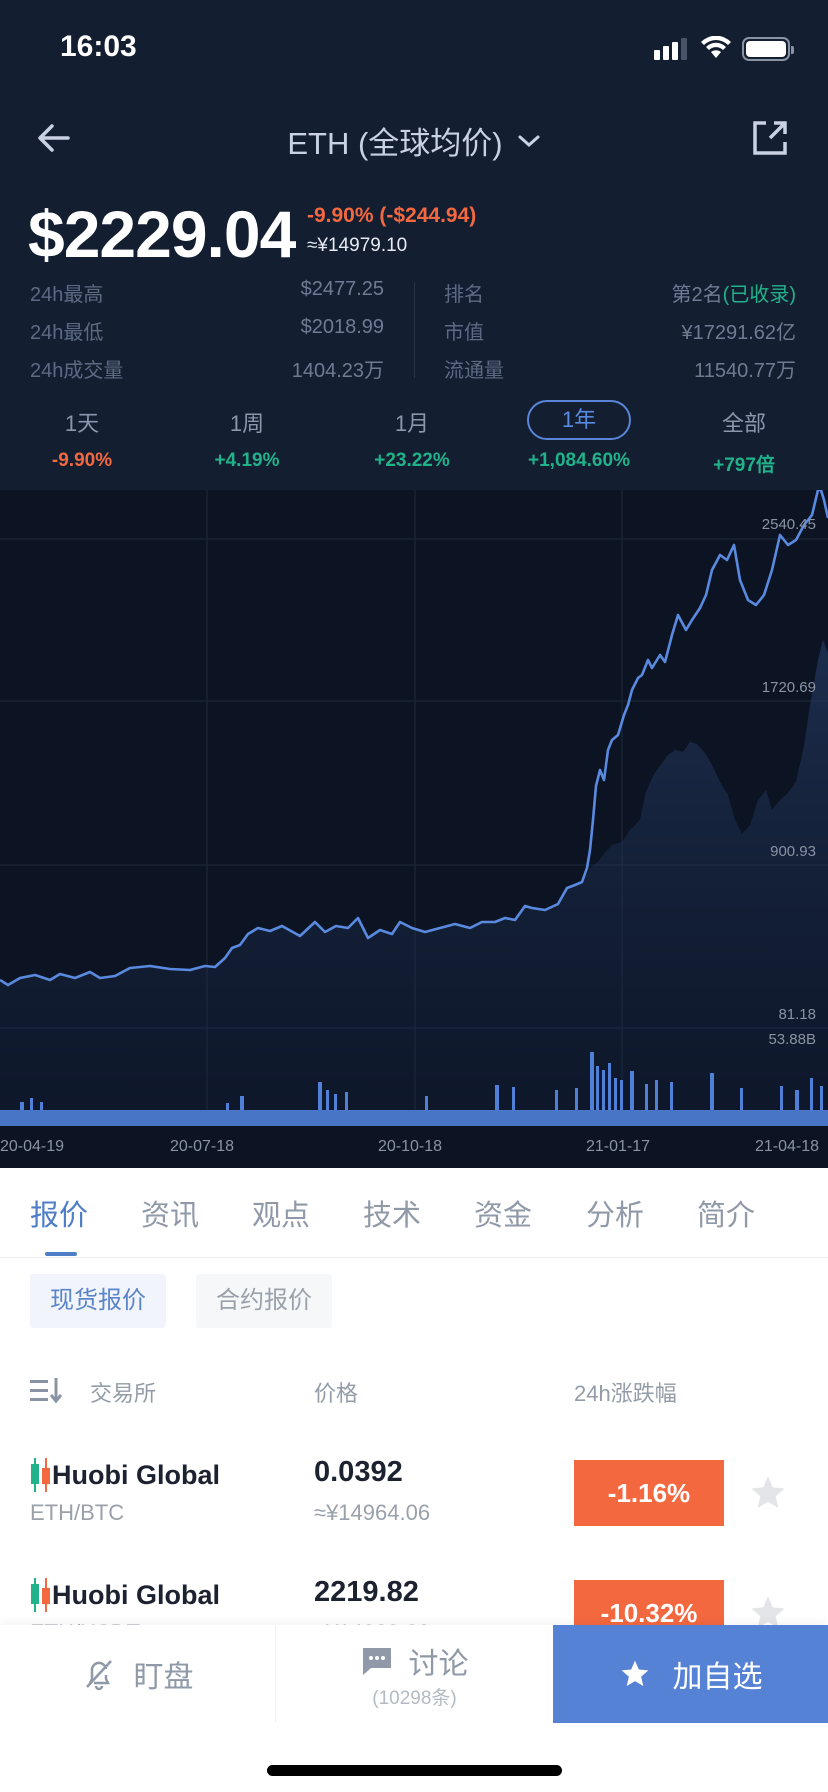  Describe the element at coordinates (788, 687) in the screenshot. I see `y-tick-2: 1720.69` at that location.